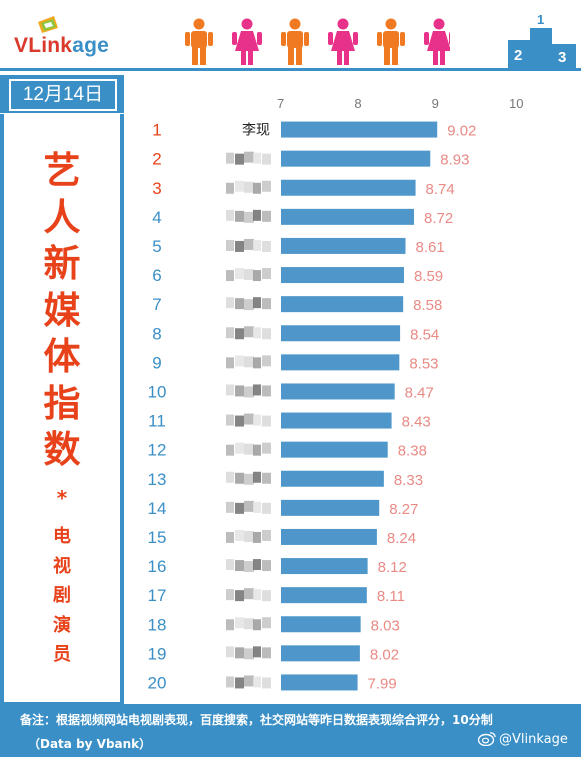 The width and height of the screenshot is (581, 757). Describe the element at coordinates (440, 189) in the screenshot. I see `value-label: 8.74` at that location.